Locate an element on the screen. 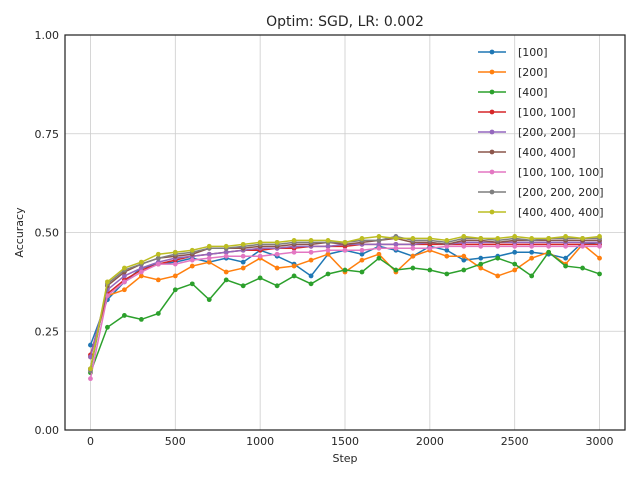 The width and height of the screenshot is (640, 480). legend-label: [200, 200, 200] is located at coordinates (561, 192).